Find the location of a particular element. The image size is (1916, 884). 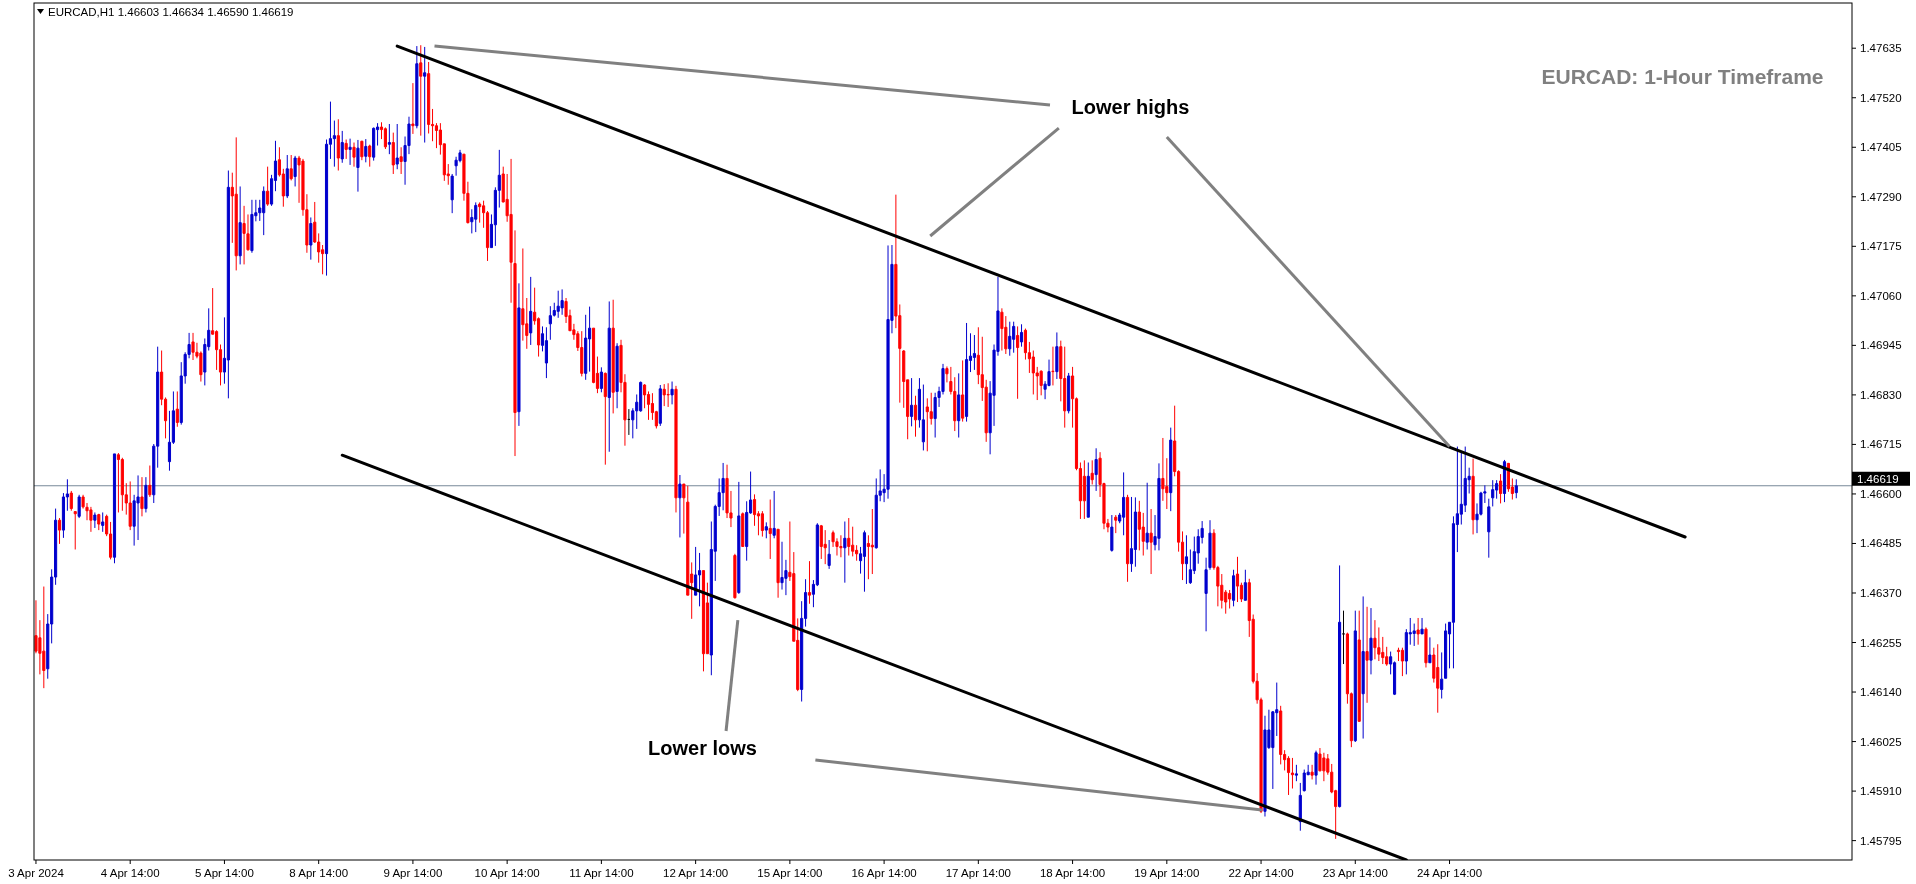

y-tick-label: 1.46140 is located at coordinates (1881, 692).